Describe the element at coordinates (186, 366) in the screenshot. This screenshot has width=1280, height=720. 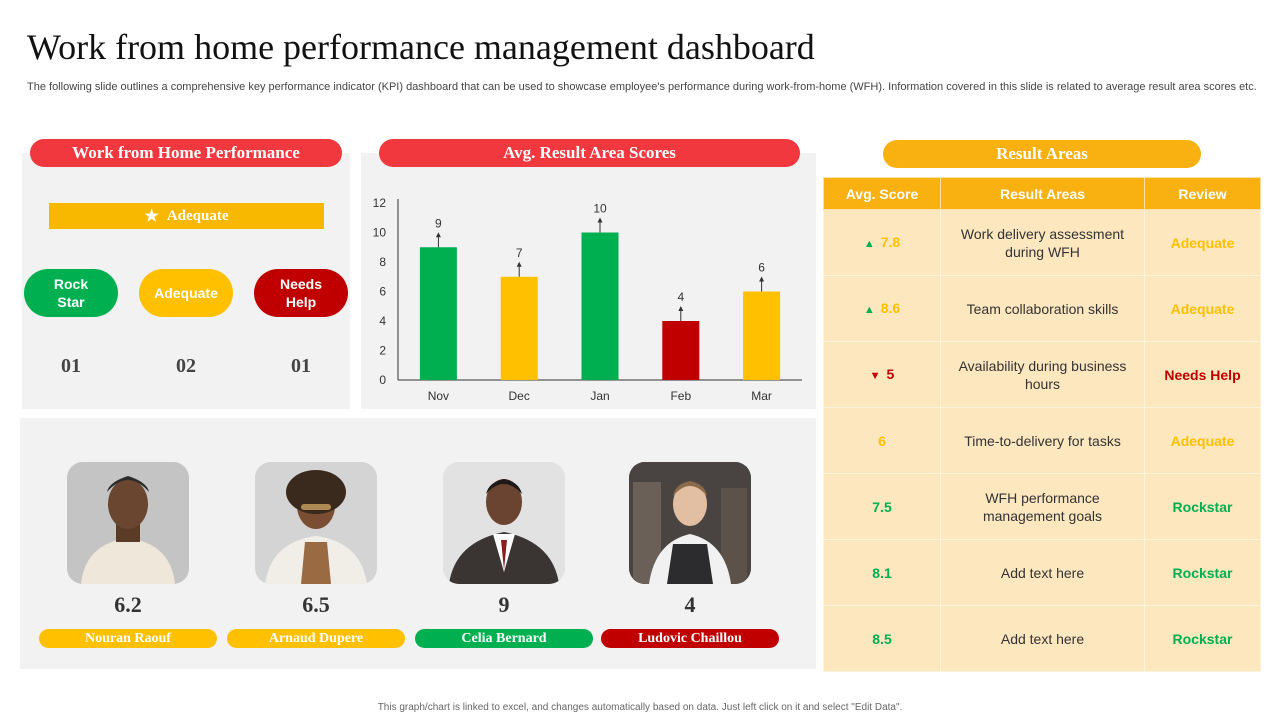
I see `count-adequate: 02` at that location.